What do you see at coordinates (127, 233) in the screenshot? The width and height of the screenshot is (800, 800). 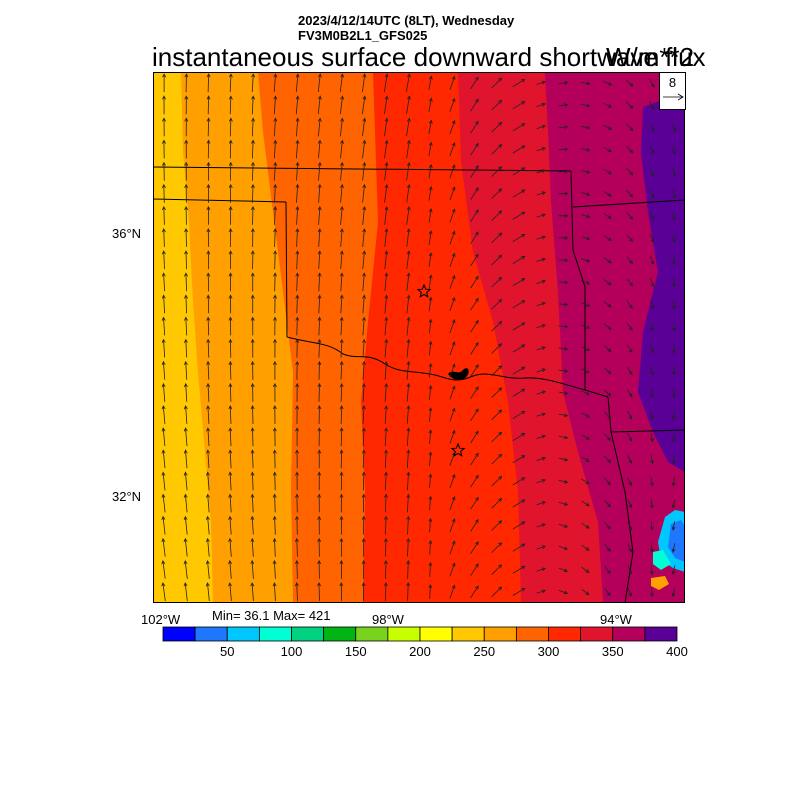 I see `lat-label-36n: 36°N` at bounding box center [127, 233].